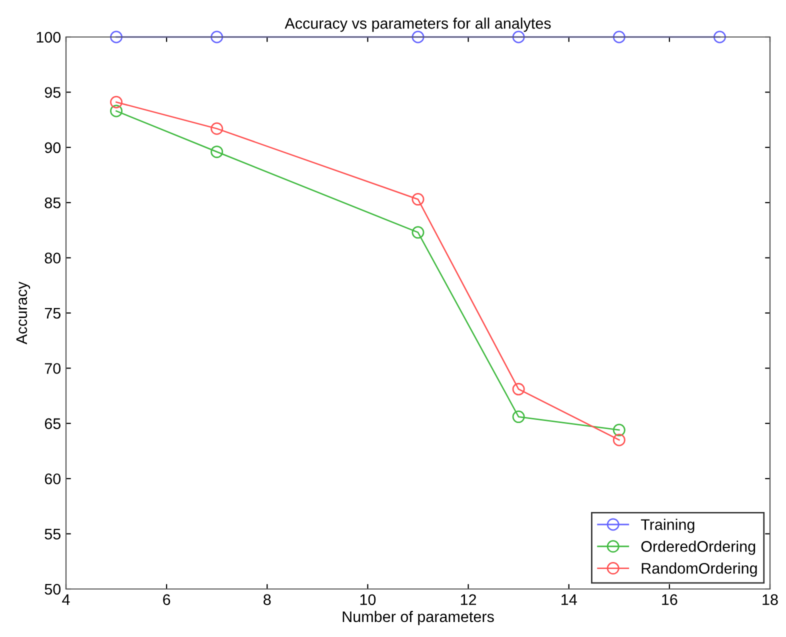  I want to click on x-tick-label: 4, so click(66, 599).